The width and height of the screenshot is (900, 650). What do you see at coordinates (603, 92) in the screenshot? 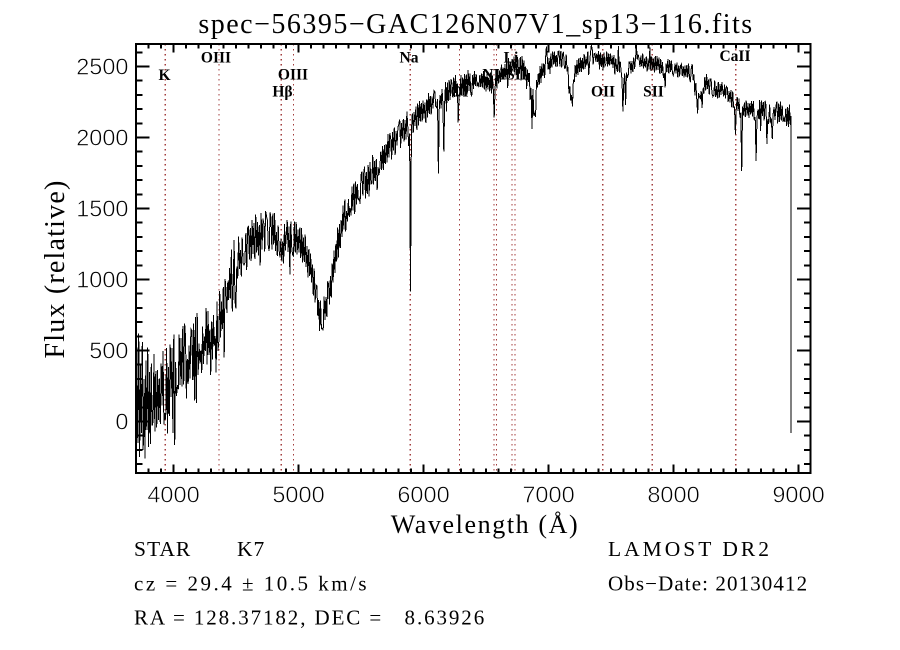
I see `svg-text: OII` at bounding box center [603, 92].